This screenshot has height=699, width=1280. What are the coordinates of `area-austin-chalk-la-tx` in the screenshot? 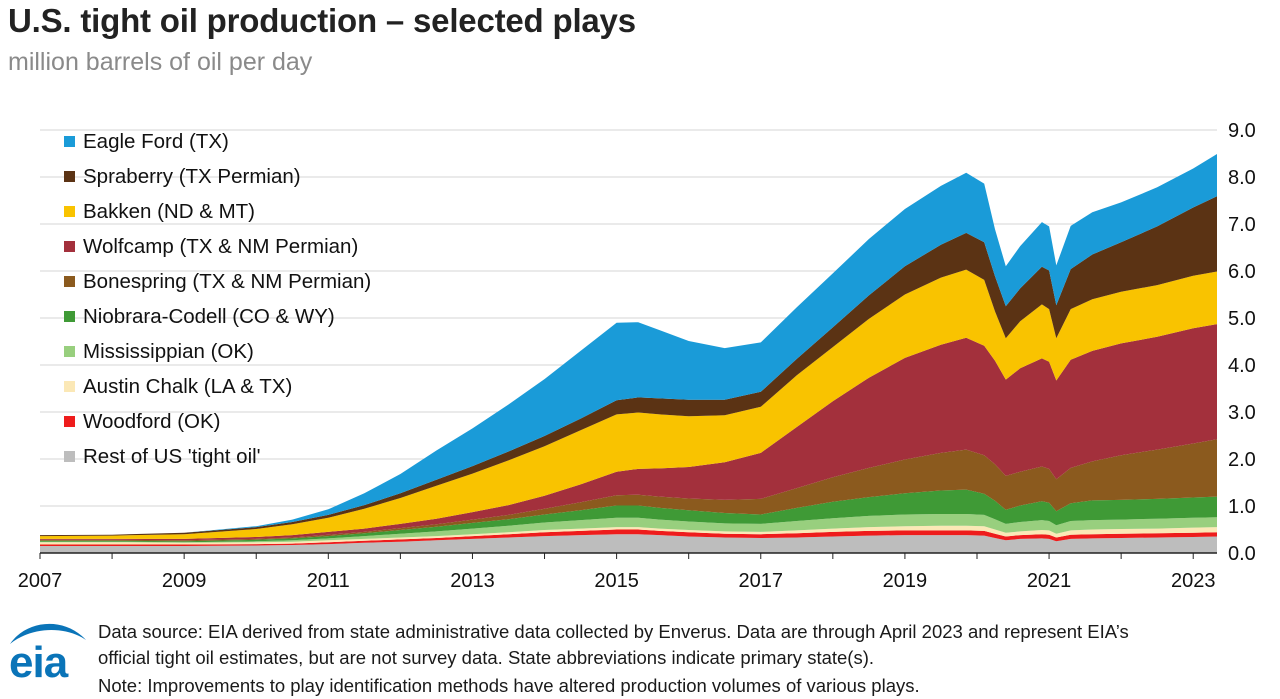 It's located at (628, 535).